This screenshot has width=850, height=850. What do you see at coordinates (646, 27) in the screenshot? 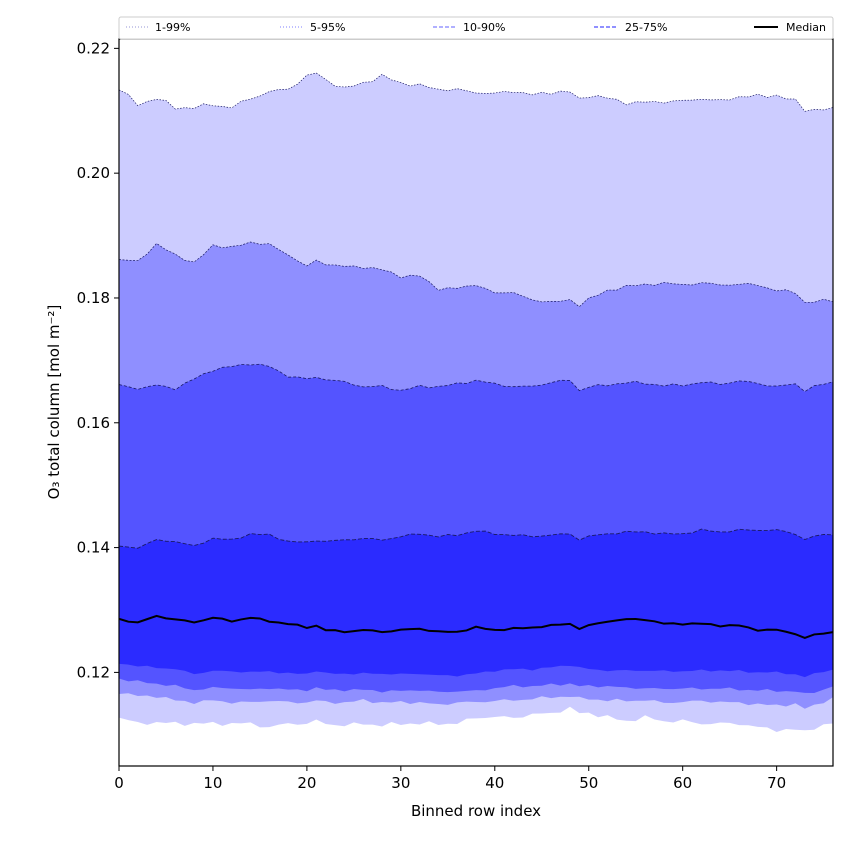
I see `legend-label: 25-75%` at bounding box center [646, 27].